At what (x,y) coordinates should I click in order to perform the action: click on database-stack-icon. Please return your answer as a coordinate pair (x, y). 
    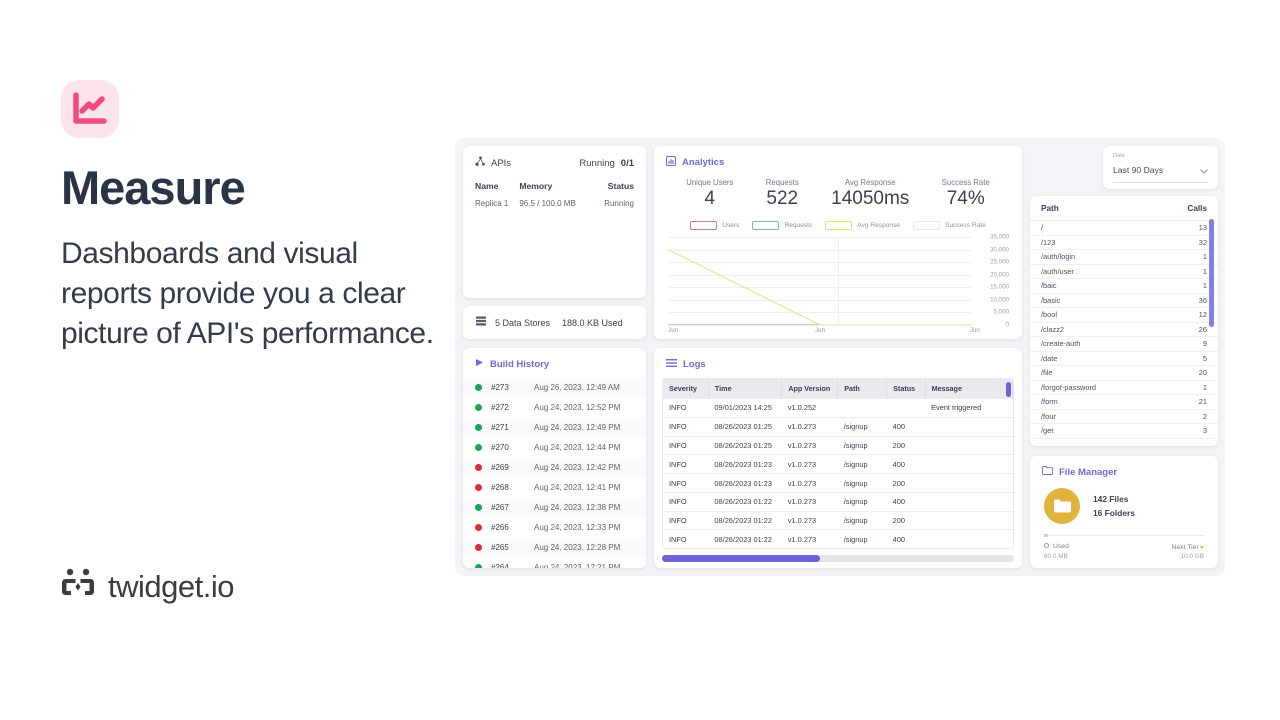
    Looking at the image, I should click on (481, 323).